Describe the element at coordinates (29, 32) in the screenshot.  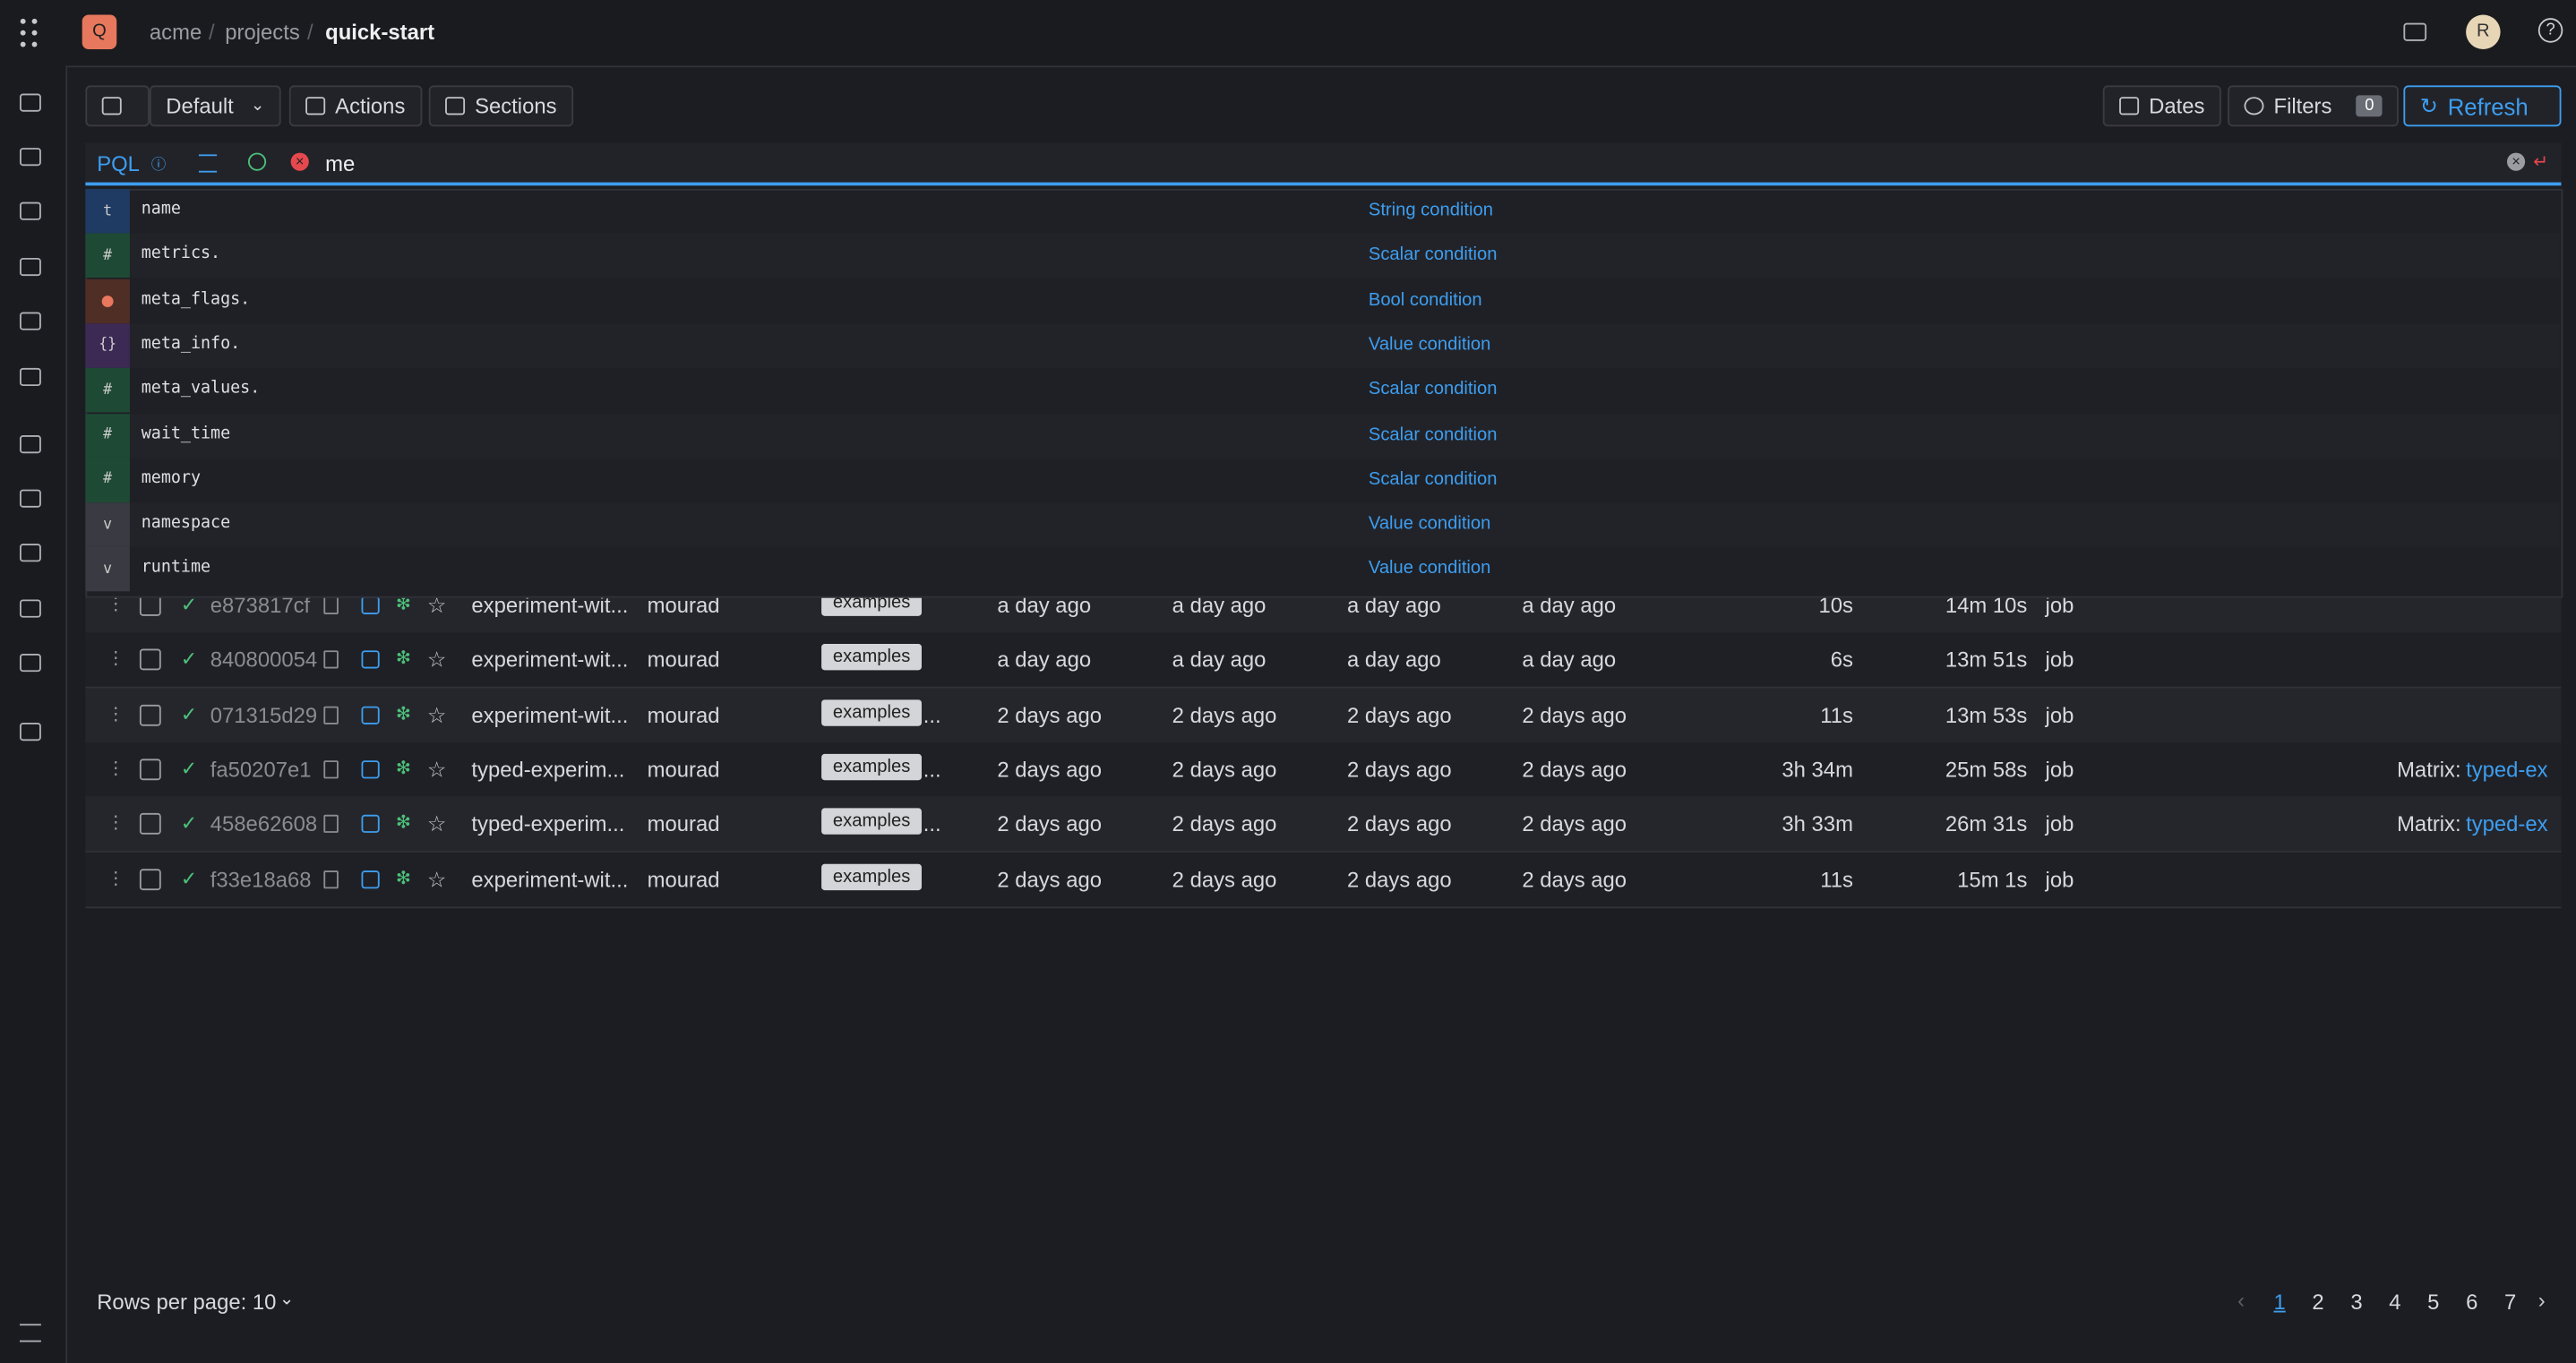
I see `menu-icon` at that location.